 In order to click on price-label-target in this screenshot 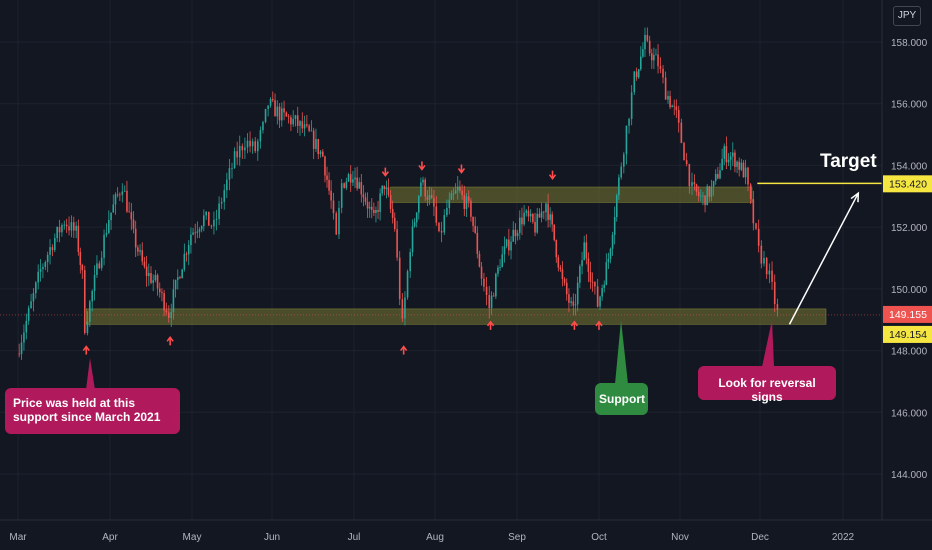, I will do `click(907, 184)`.